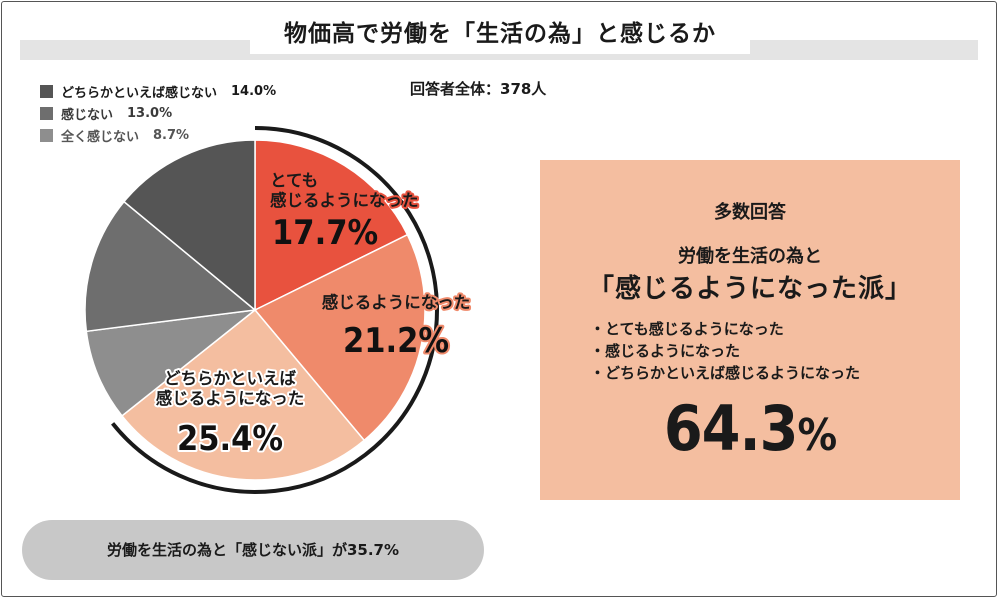  What do you see at coordinates (478, 89) in the screenshot?
I see `respondent-count: 回答者全体：378人` at bounding box center [478, 89].